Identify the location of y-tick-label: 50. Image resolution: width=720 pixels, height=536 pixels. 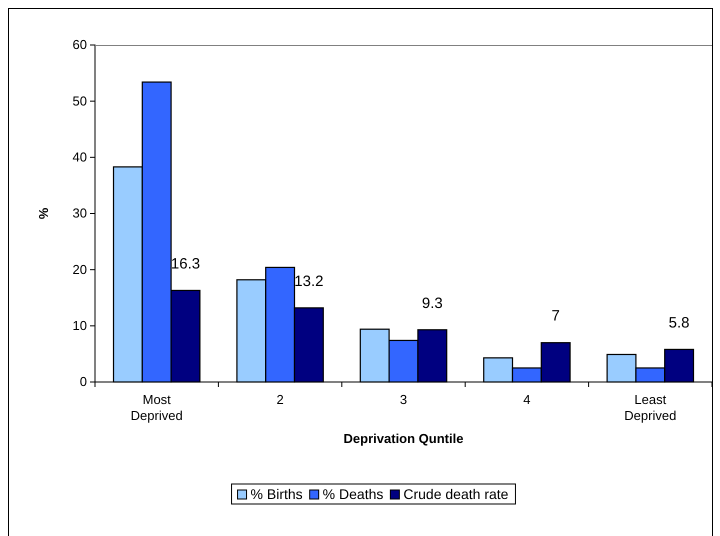
(79, 100).